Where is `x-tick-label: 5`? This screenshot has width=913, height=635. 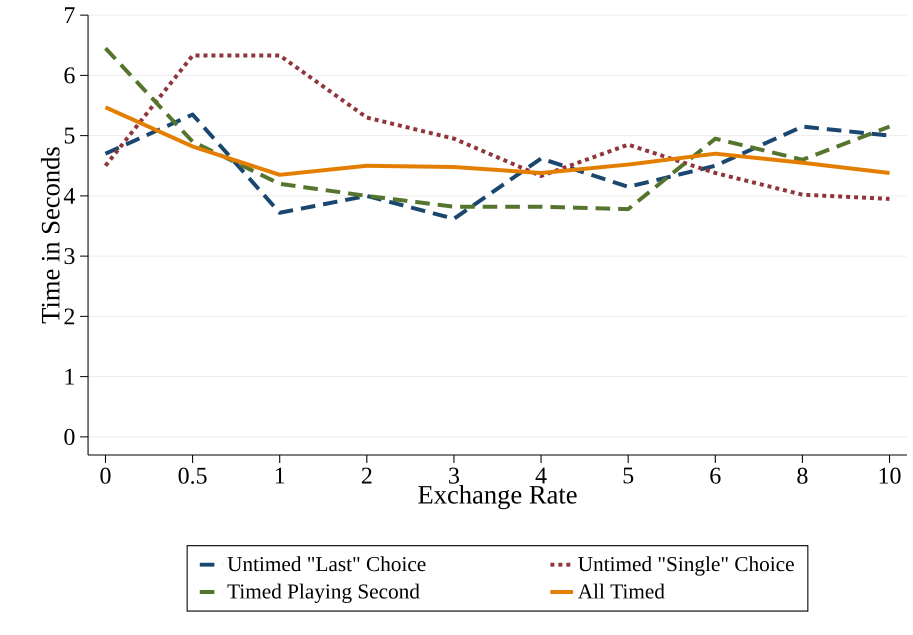 x-tick-label: 5 is located at coordinates (629, 476).